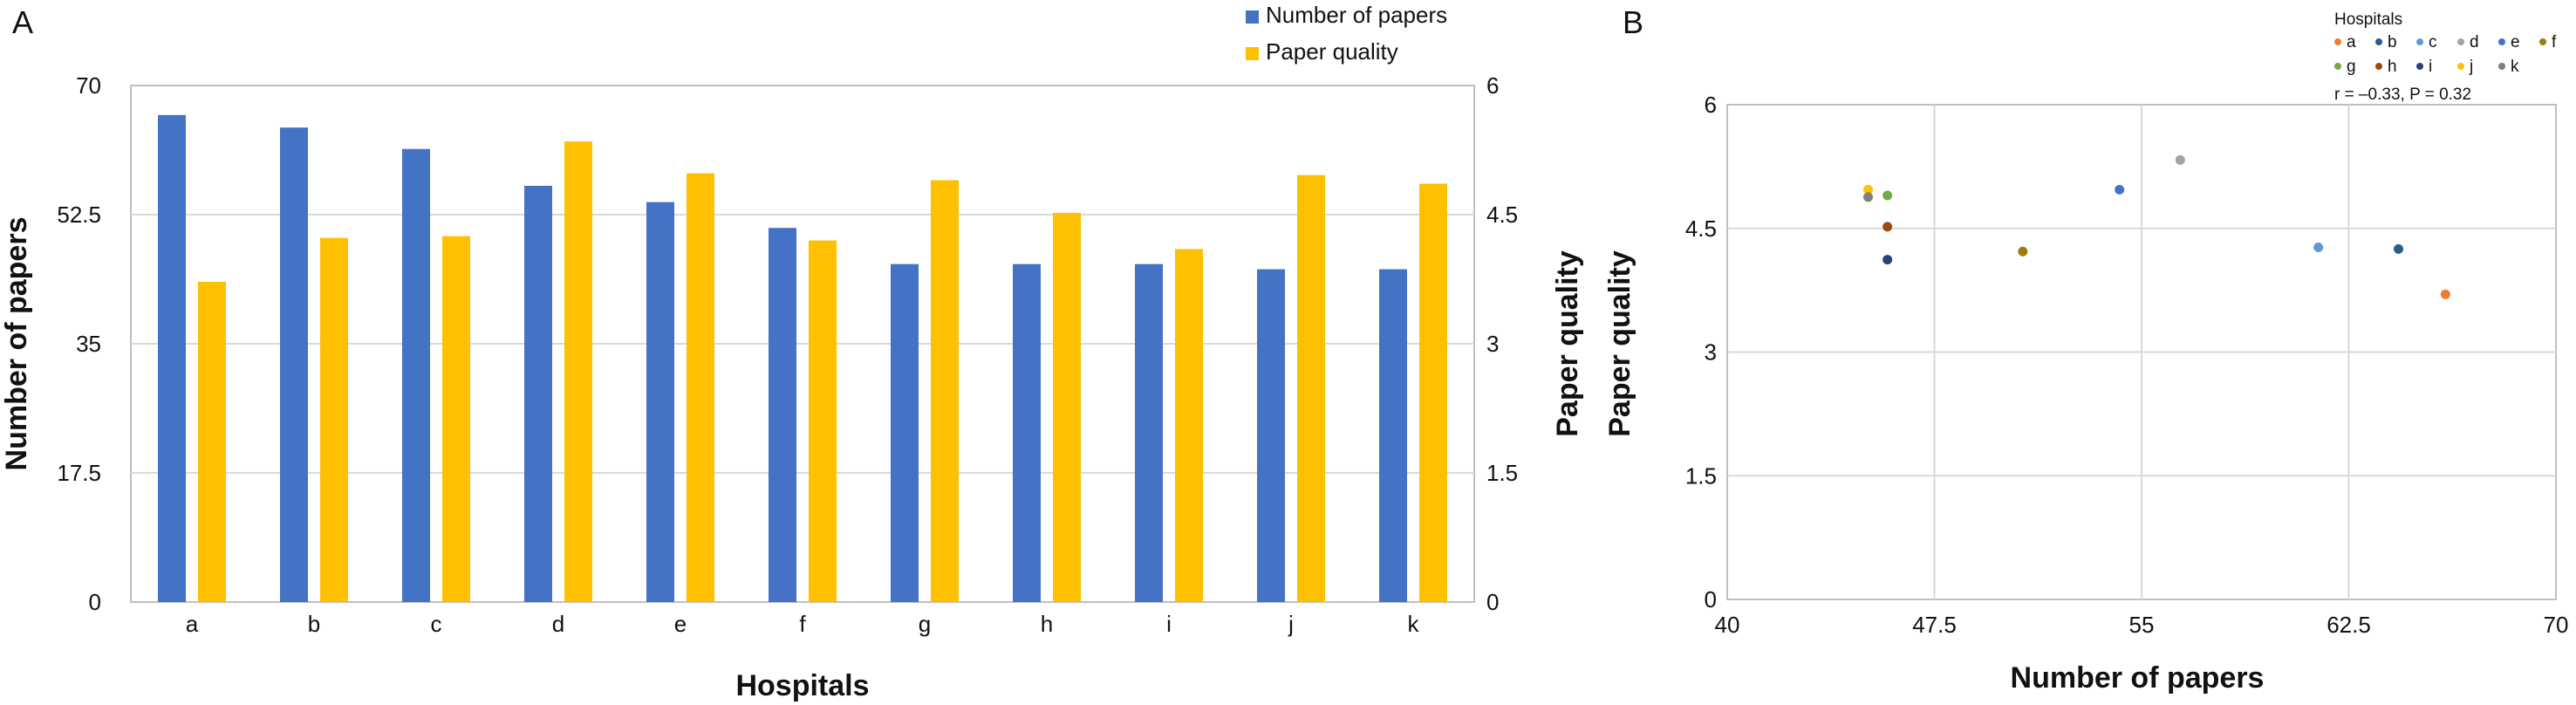 This screenshot has width=2576, height=705. Describe the element at coordinates (2445, 294) in the screenshot. I see `point-a` at that location.